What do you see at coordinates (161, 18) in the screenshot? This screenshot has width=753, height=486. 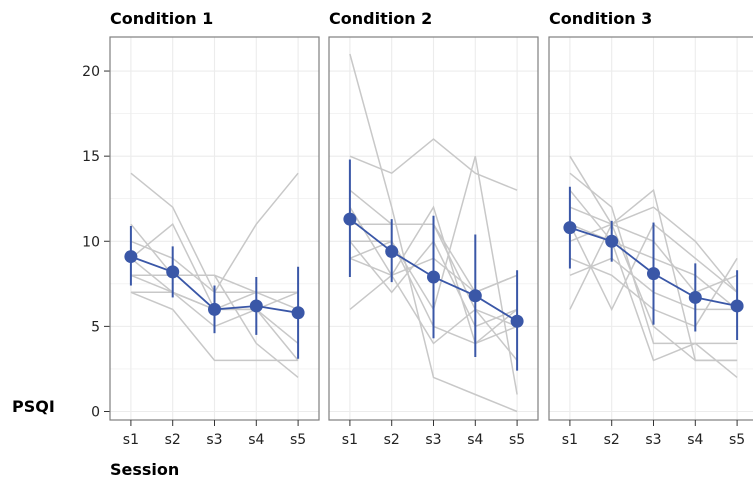 I see `panel-title: Condition 1` at bounding box center [161, 18].